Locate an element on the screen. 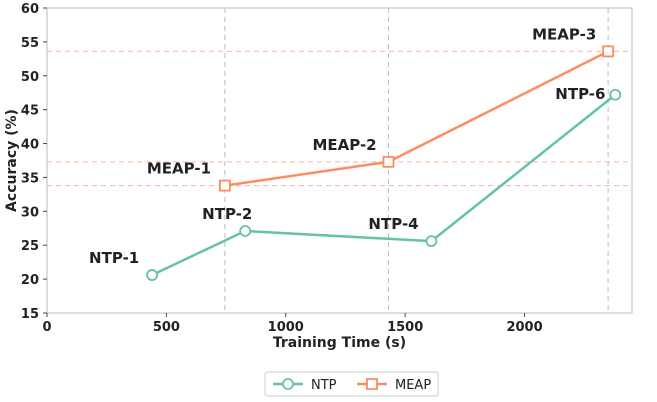 The height and width of the screenshot is (402, 657). y-tick-label: 60 is located at coordinates (30, 9).